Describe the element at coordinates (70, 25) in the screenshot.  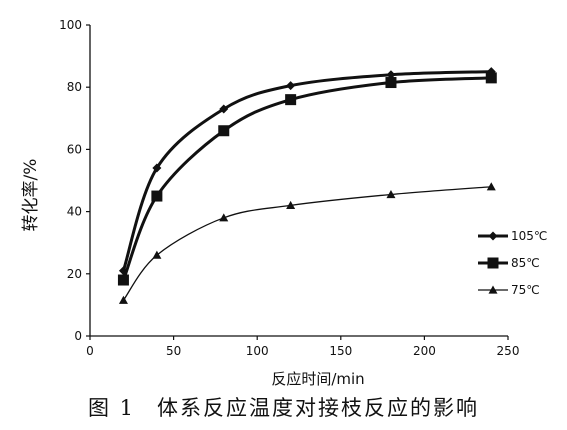
I see `y-tick-label: 100` at that location.